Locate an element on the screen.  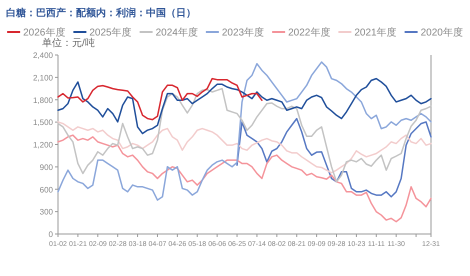
y-tick-label: 0 is located at coordinates (51, 234).